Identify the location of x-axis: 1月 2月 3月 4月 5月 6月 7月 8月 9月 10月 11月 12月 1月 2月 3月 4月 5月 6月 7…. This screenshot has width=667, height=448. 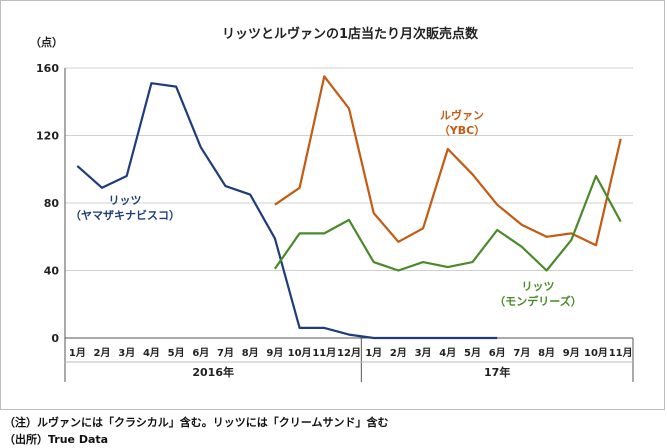
(349, 360).